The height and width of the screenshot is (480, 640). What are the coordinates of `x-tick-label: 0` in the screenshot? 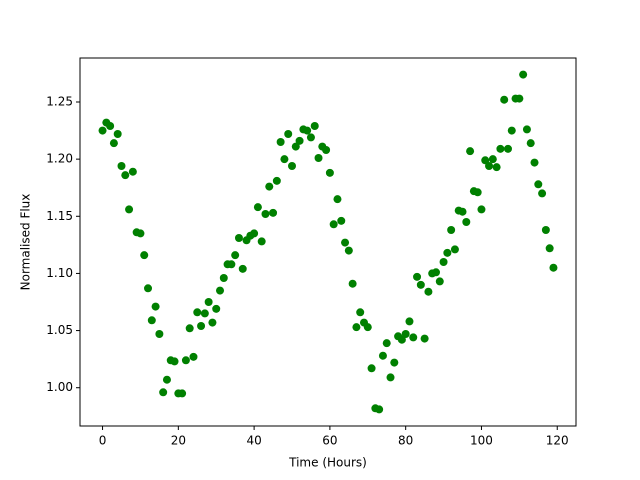 It's located at (103, 441).